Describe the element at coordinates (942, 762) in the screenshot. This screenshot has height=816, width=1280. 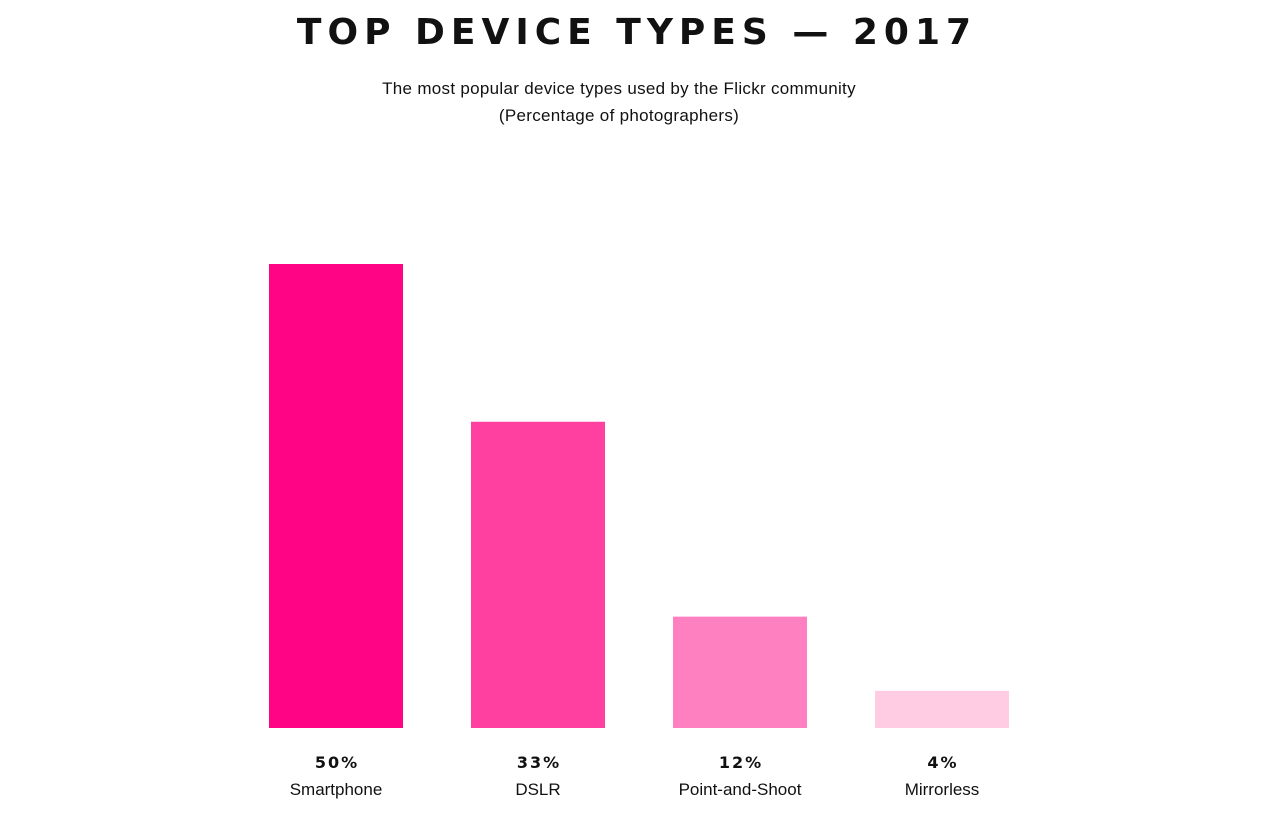
I see `value-label: 4%` at that location.